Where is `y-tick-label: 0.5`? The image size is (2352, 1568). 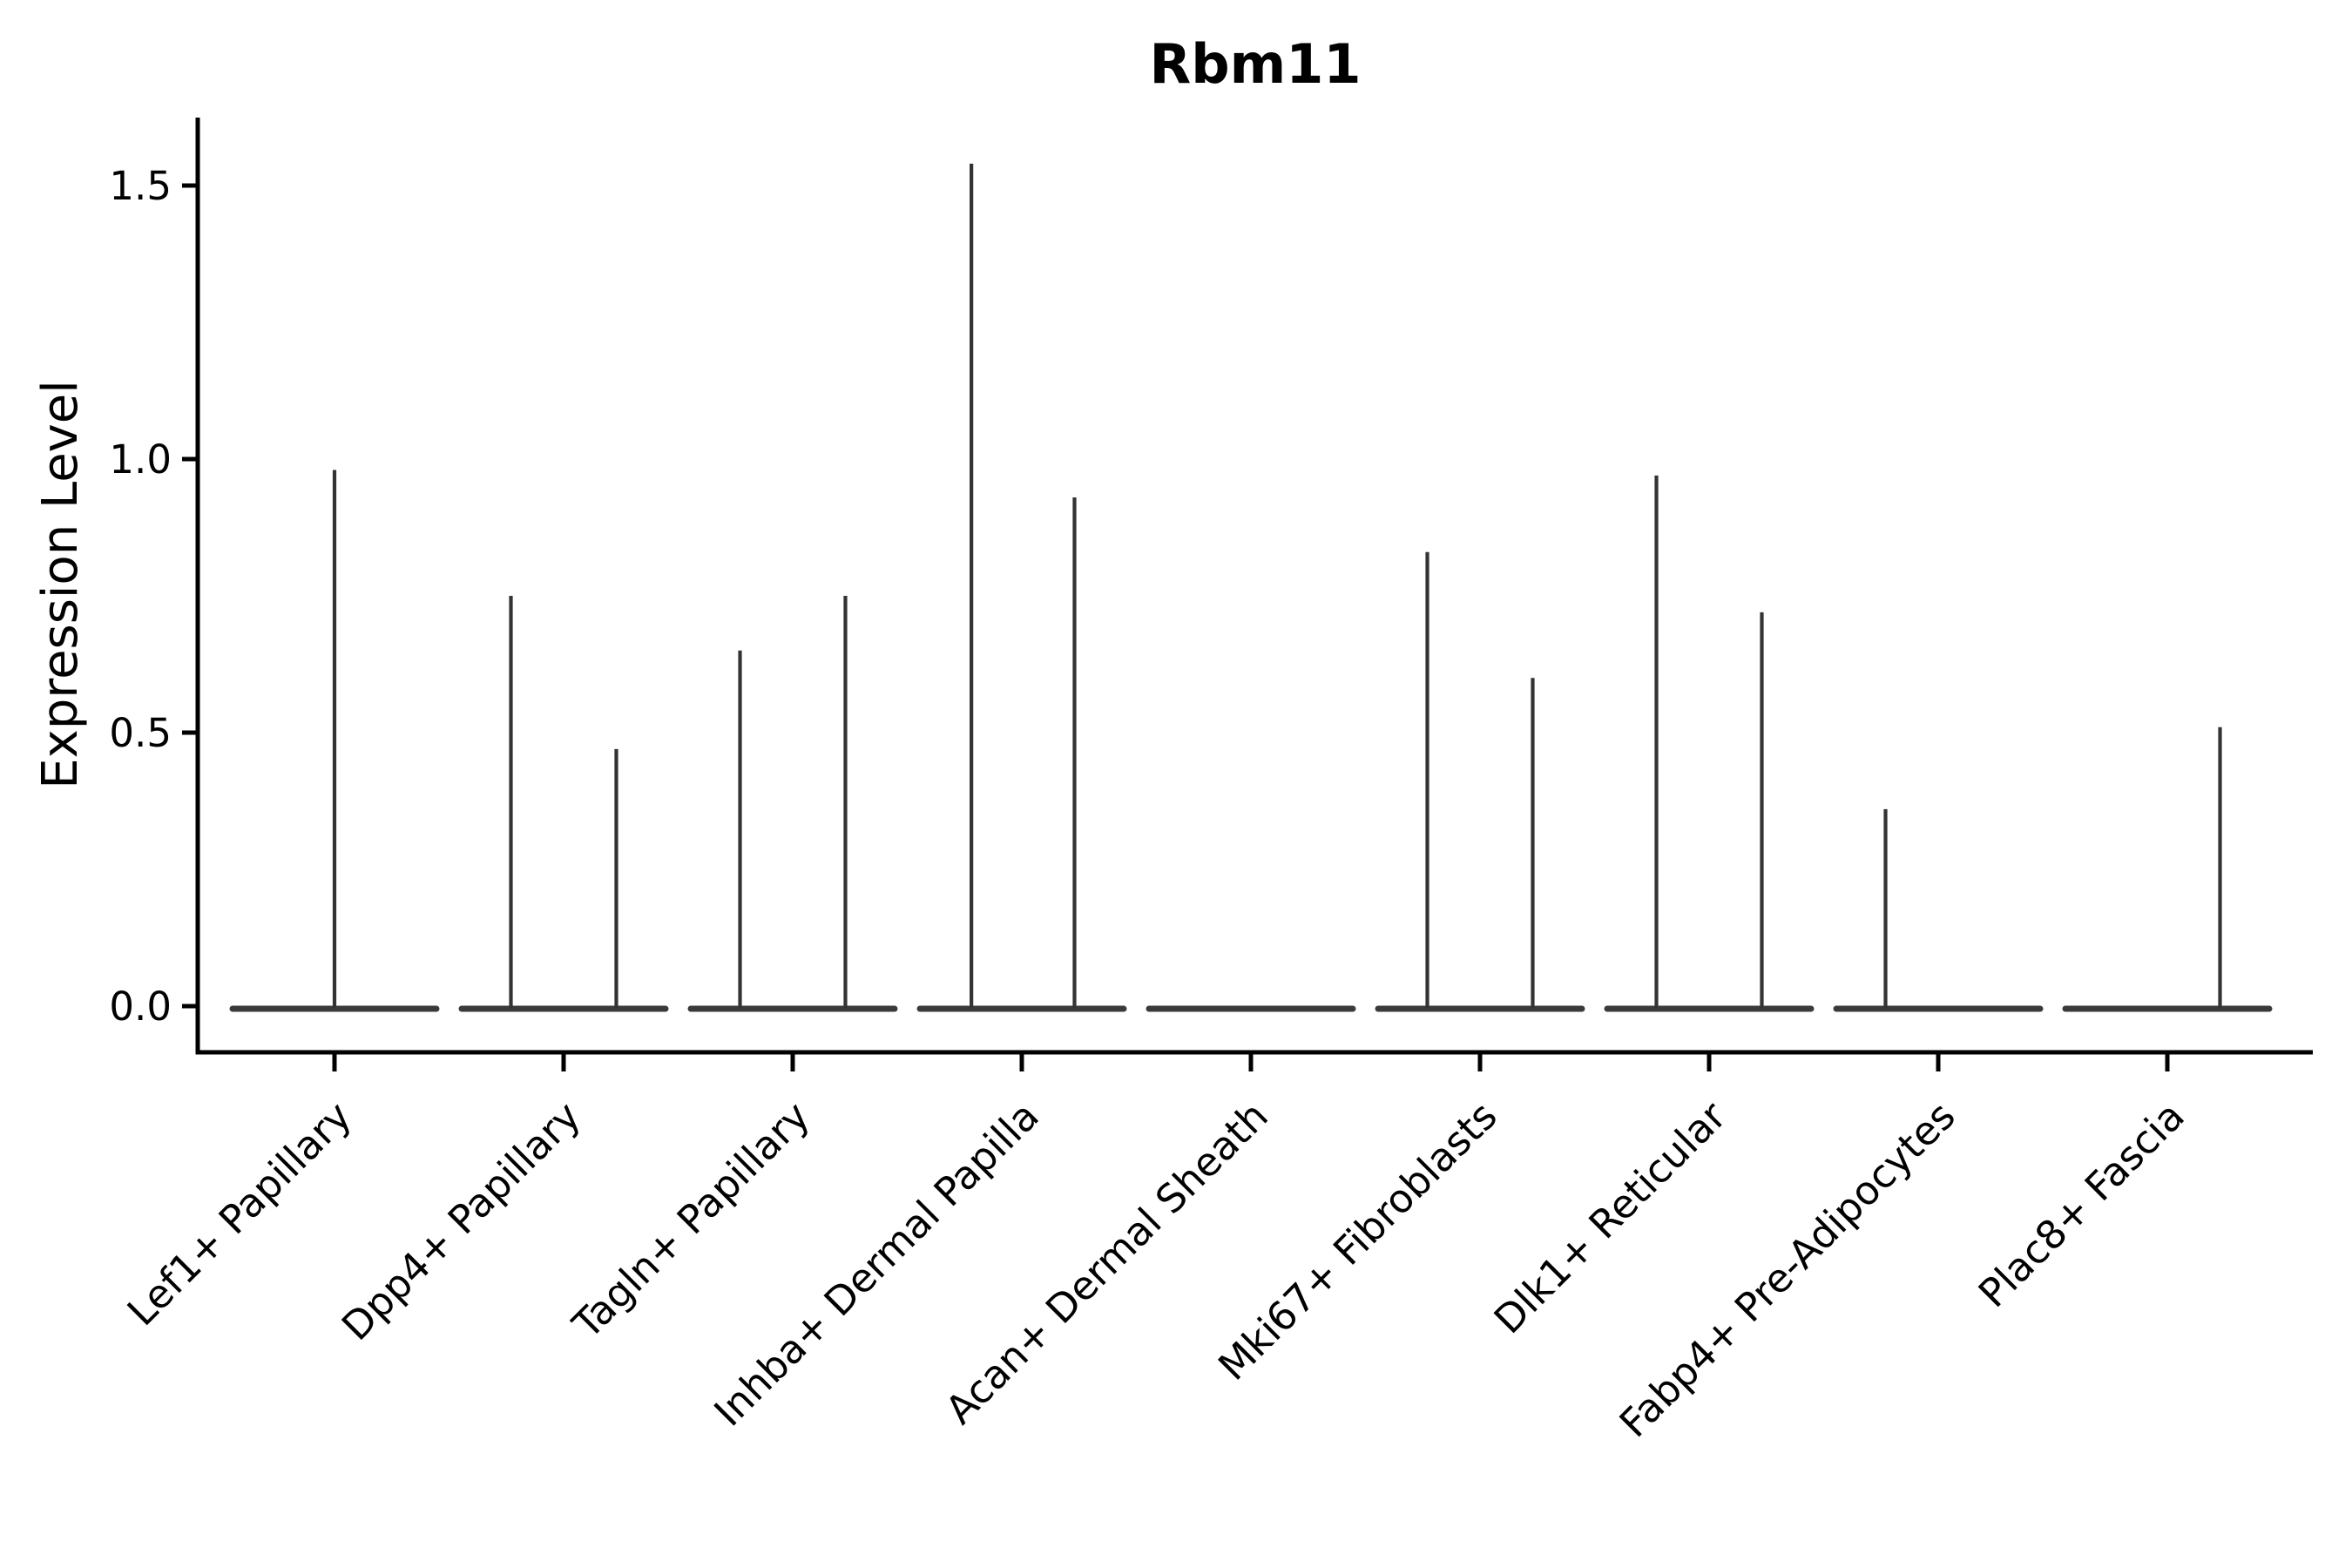
y-tick-label: 0.5 is located at coordinates (140, 733).